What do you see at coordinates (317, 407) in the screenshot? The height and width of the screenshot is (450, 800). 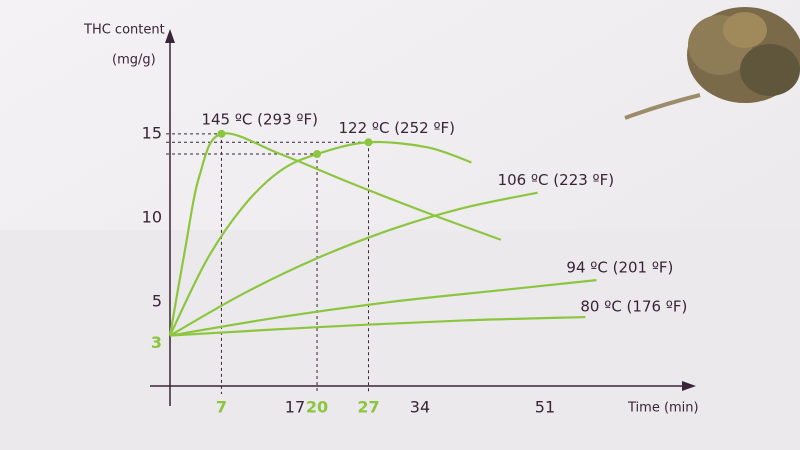 I see `x-tick-label: 20` at bounding box center [317, 407].